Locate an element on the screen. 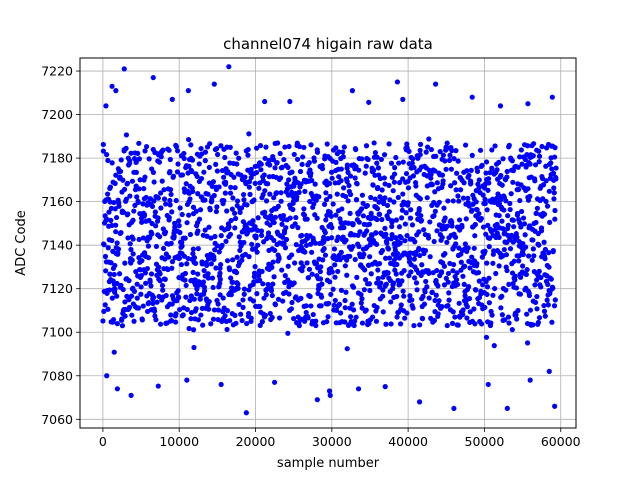 This screenshot has height=480, width=640. x-tick-label: 40000 is located at coordinates (408, 441).